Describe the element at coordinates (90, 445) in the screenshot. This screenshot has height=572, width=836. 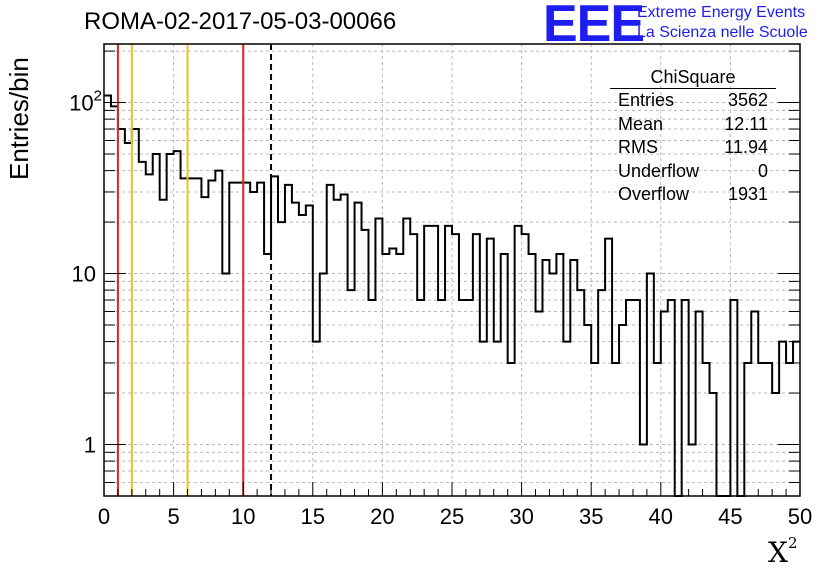
I see `y-tick-label: 1` at that location.